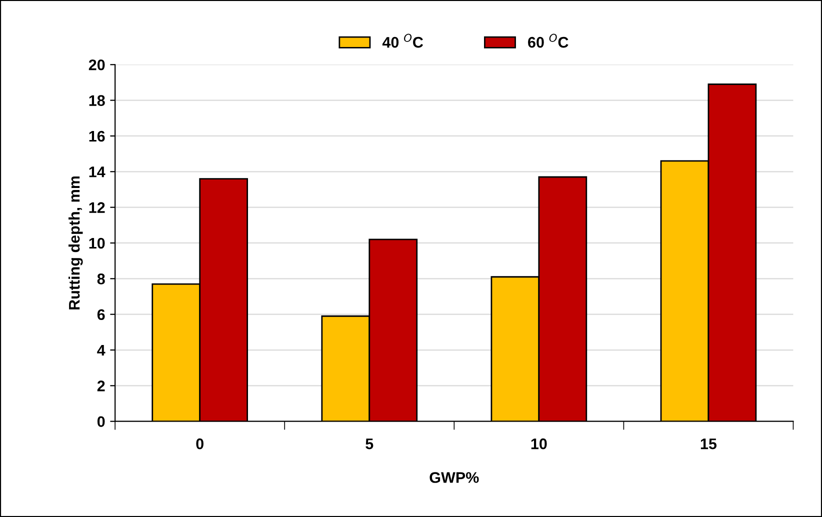 The width and height of the screenshot is (822, 517). Describe the element at coordinates (403, 41) in the screenshot. I see `legend-label: 40 $^{O}$C` at that location.